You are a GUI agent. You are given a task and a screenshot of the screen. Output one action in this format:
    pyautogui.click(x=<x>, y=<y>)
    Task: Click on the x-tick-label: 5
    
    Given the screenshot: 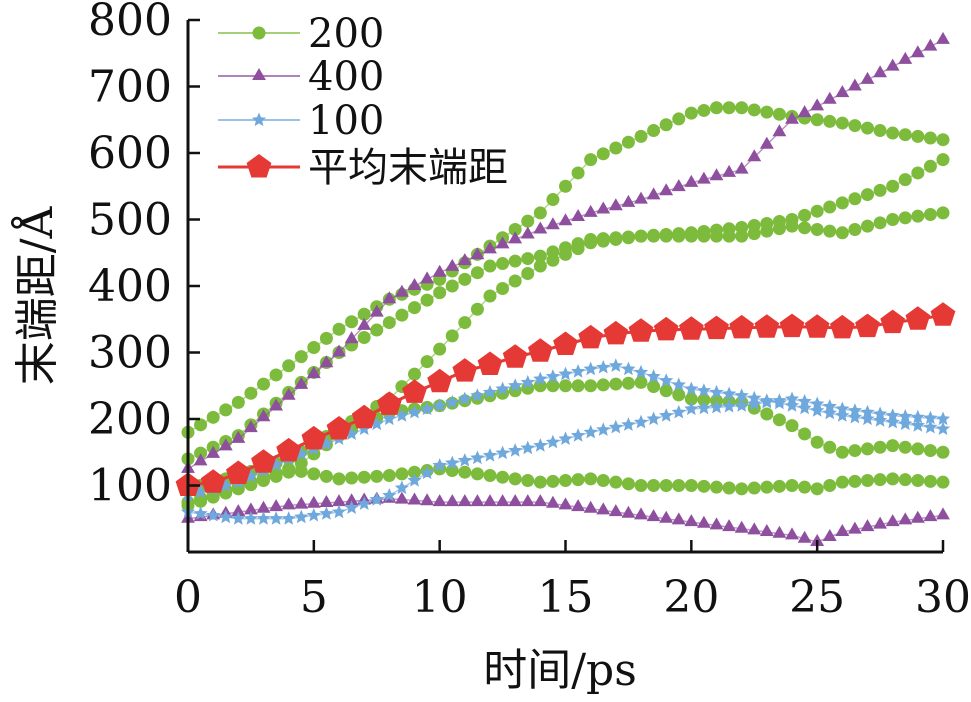 What is the action you would take?
    pyautogui.click(x=314, y=597)
    